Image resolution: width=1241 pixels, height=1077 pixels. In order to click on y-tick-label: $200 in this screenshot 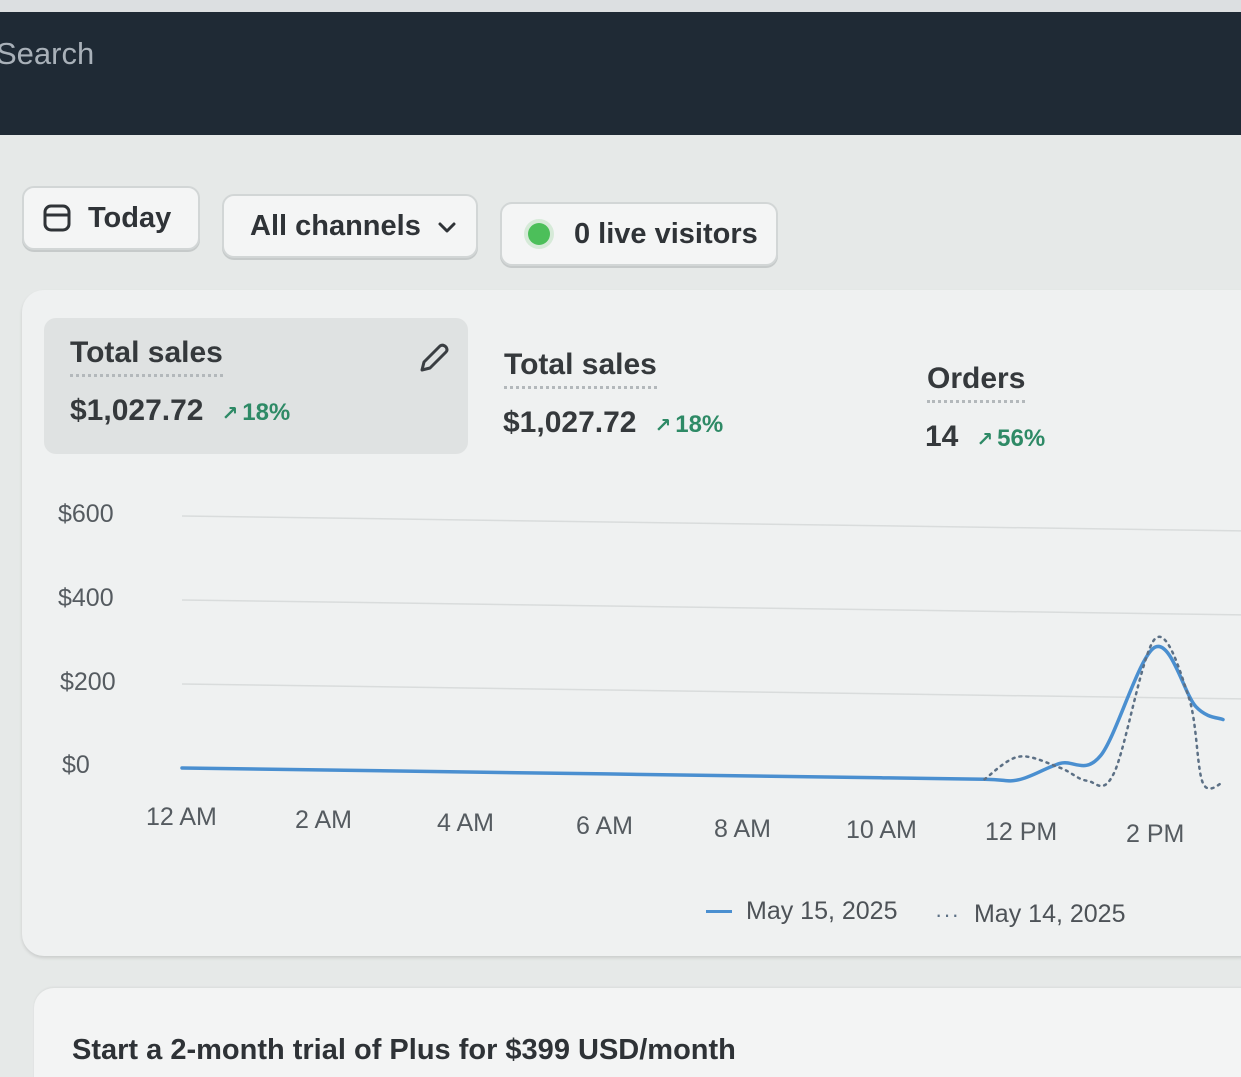, I will do `click(88, 682)`.